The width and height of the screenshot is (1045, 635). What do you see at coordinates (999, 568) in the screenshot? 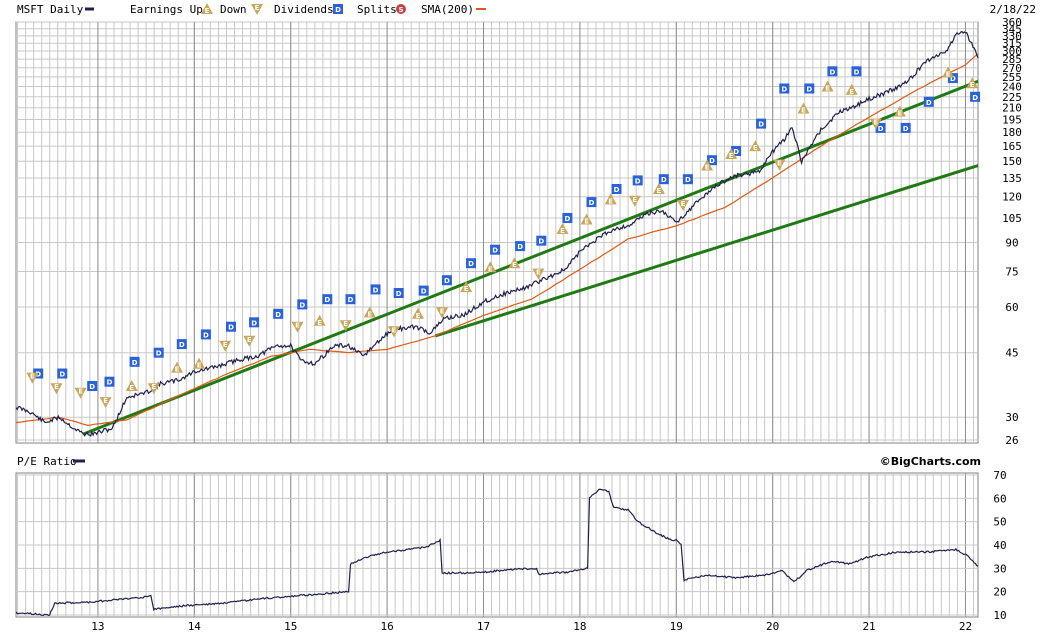
I see `pe-y-tick-label: 30` at bounding box center [999, 568].